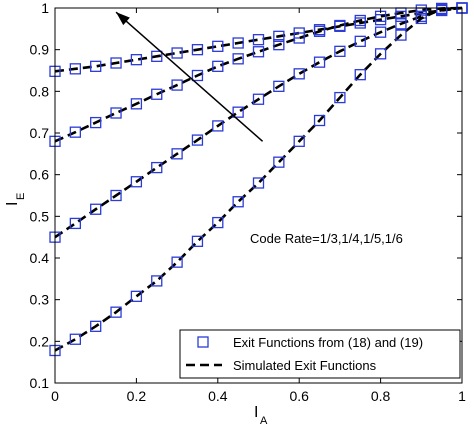 The width and height of the screenshot is (474, 432). I want to click on legend-box, so click(320, 354).